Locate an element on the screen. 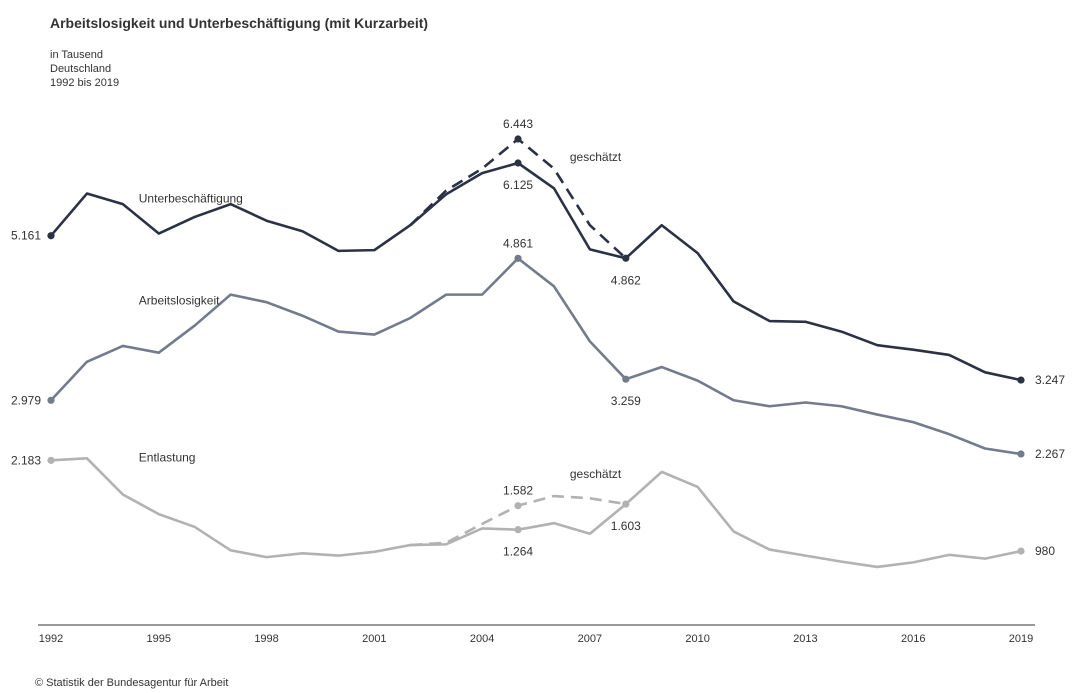  data-label-unterbeschaeftigung-2008: 4.862 is located at coordinates (626, 280).